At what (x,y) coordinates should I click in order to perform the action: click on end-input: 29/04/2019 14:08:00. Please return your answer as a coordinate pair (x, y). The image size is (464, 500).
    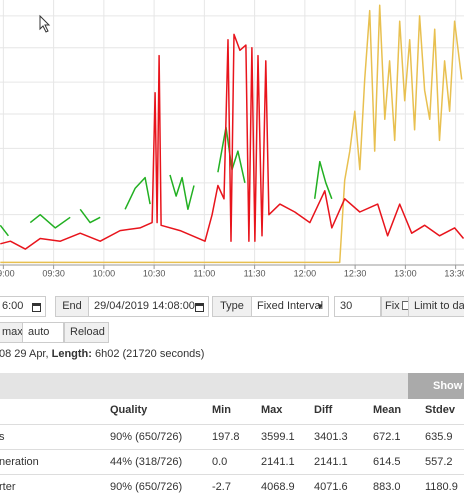
    Looking at the image, I should click on (148, 306).